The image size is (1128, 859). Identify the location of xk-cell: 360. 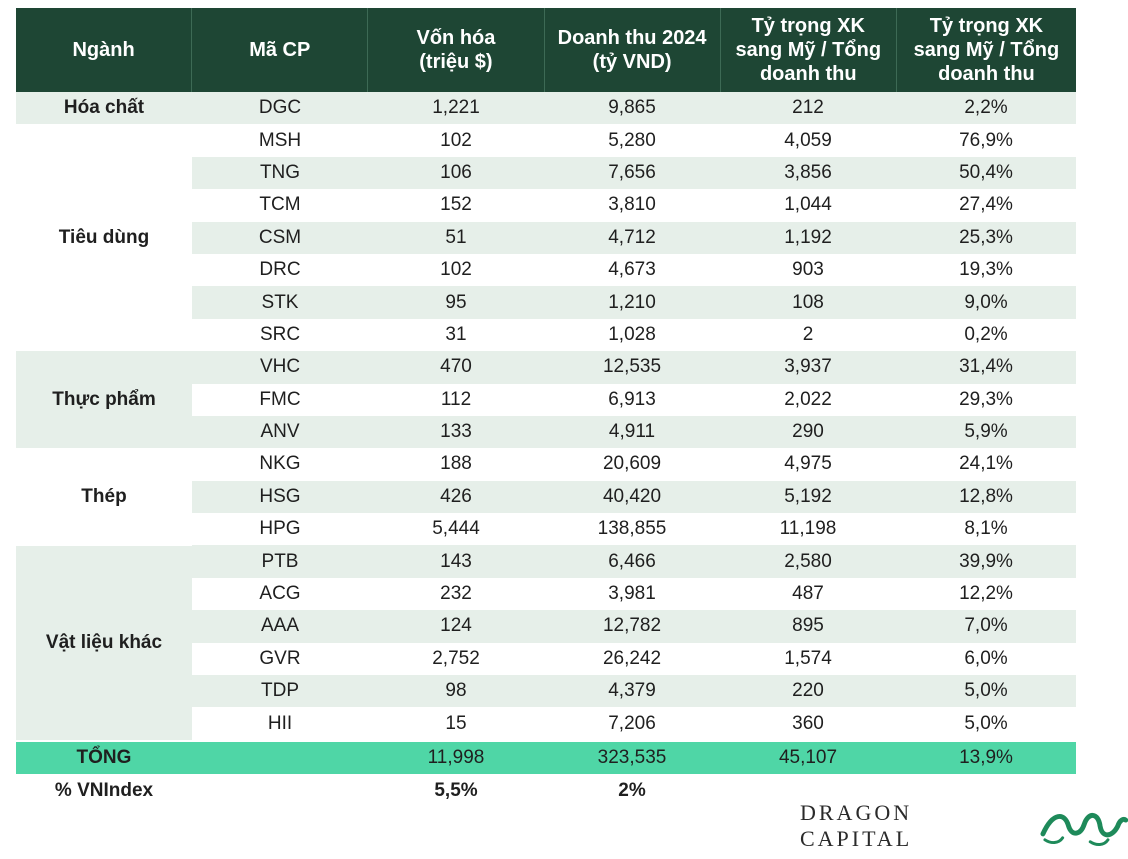
(808, 723).